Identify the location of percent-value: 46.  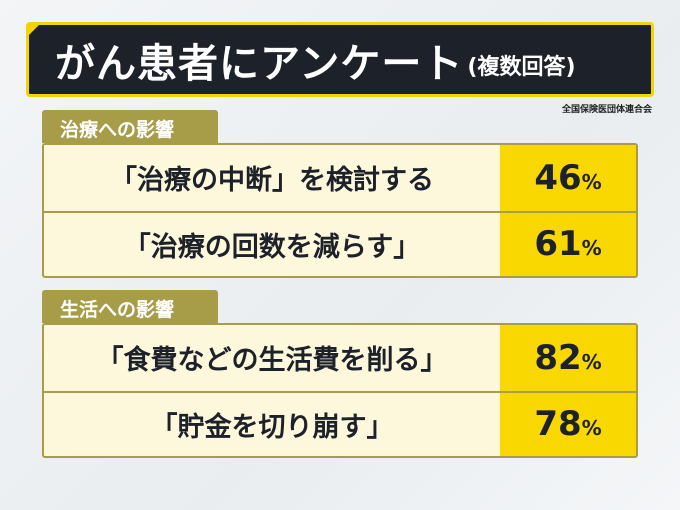
(558, 177).